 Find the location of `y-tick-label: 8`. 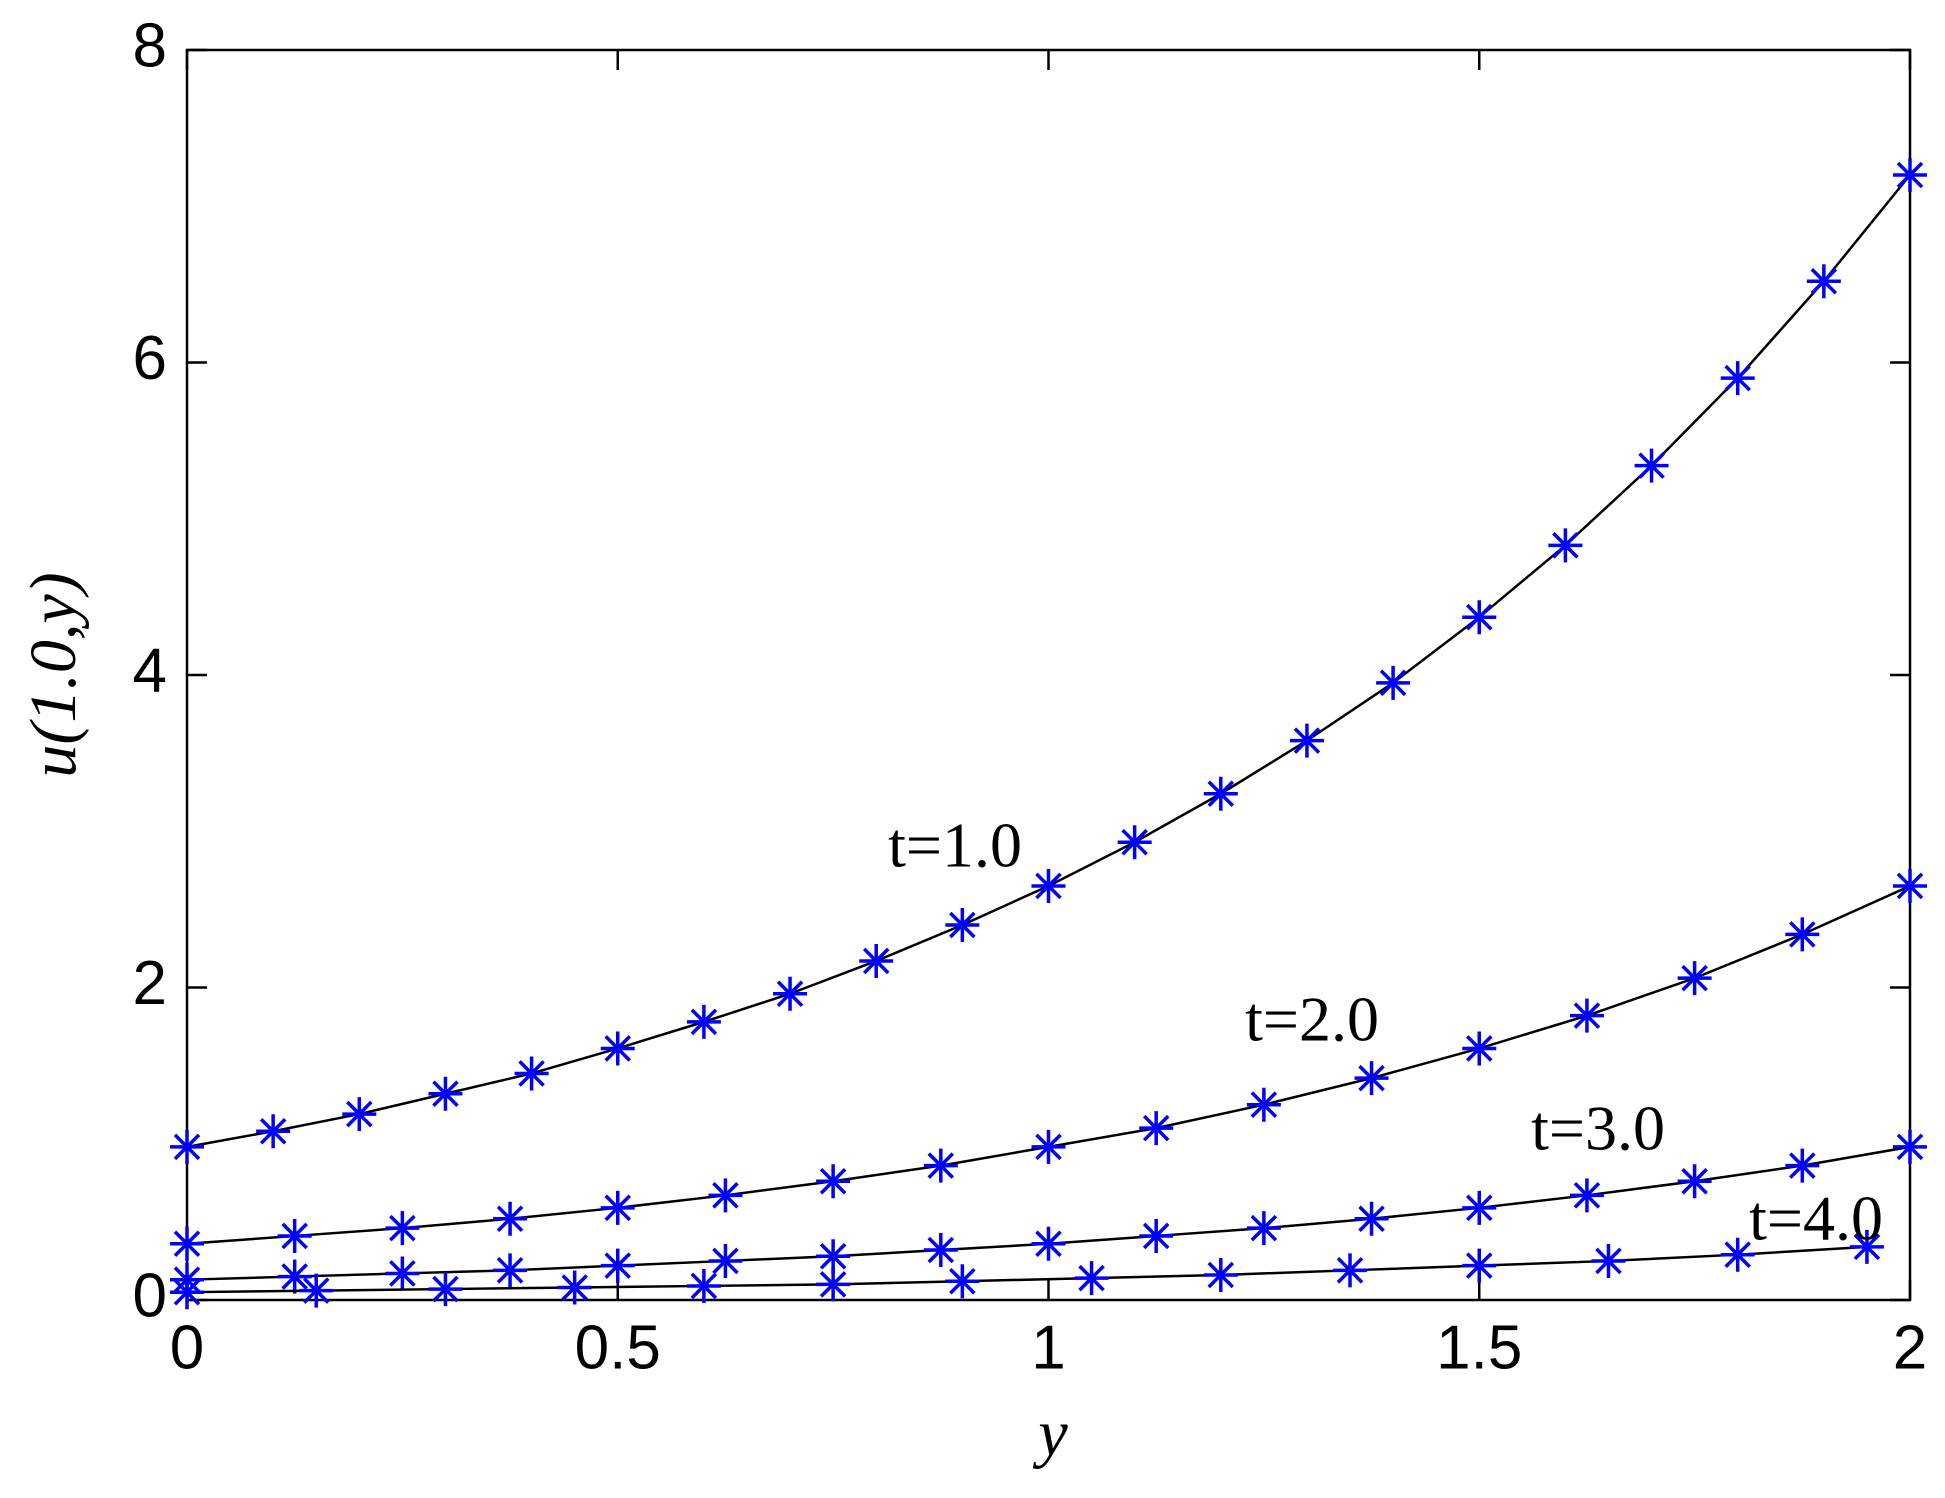

y-tick-label: 8 is located at coordinates (150, 45).